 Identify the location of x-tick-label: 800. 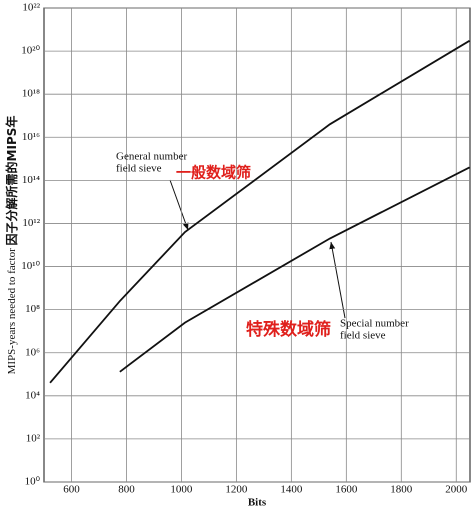
(126, 490).